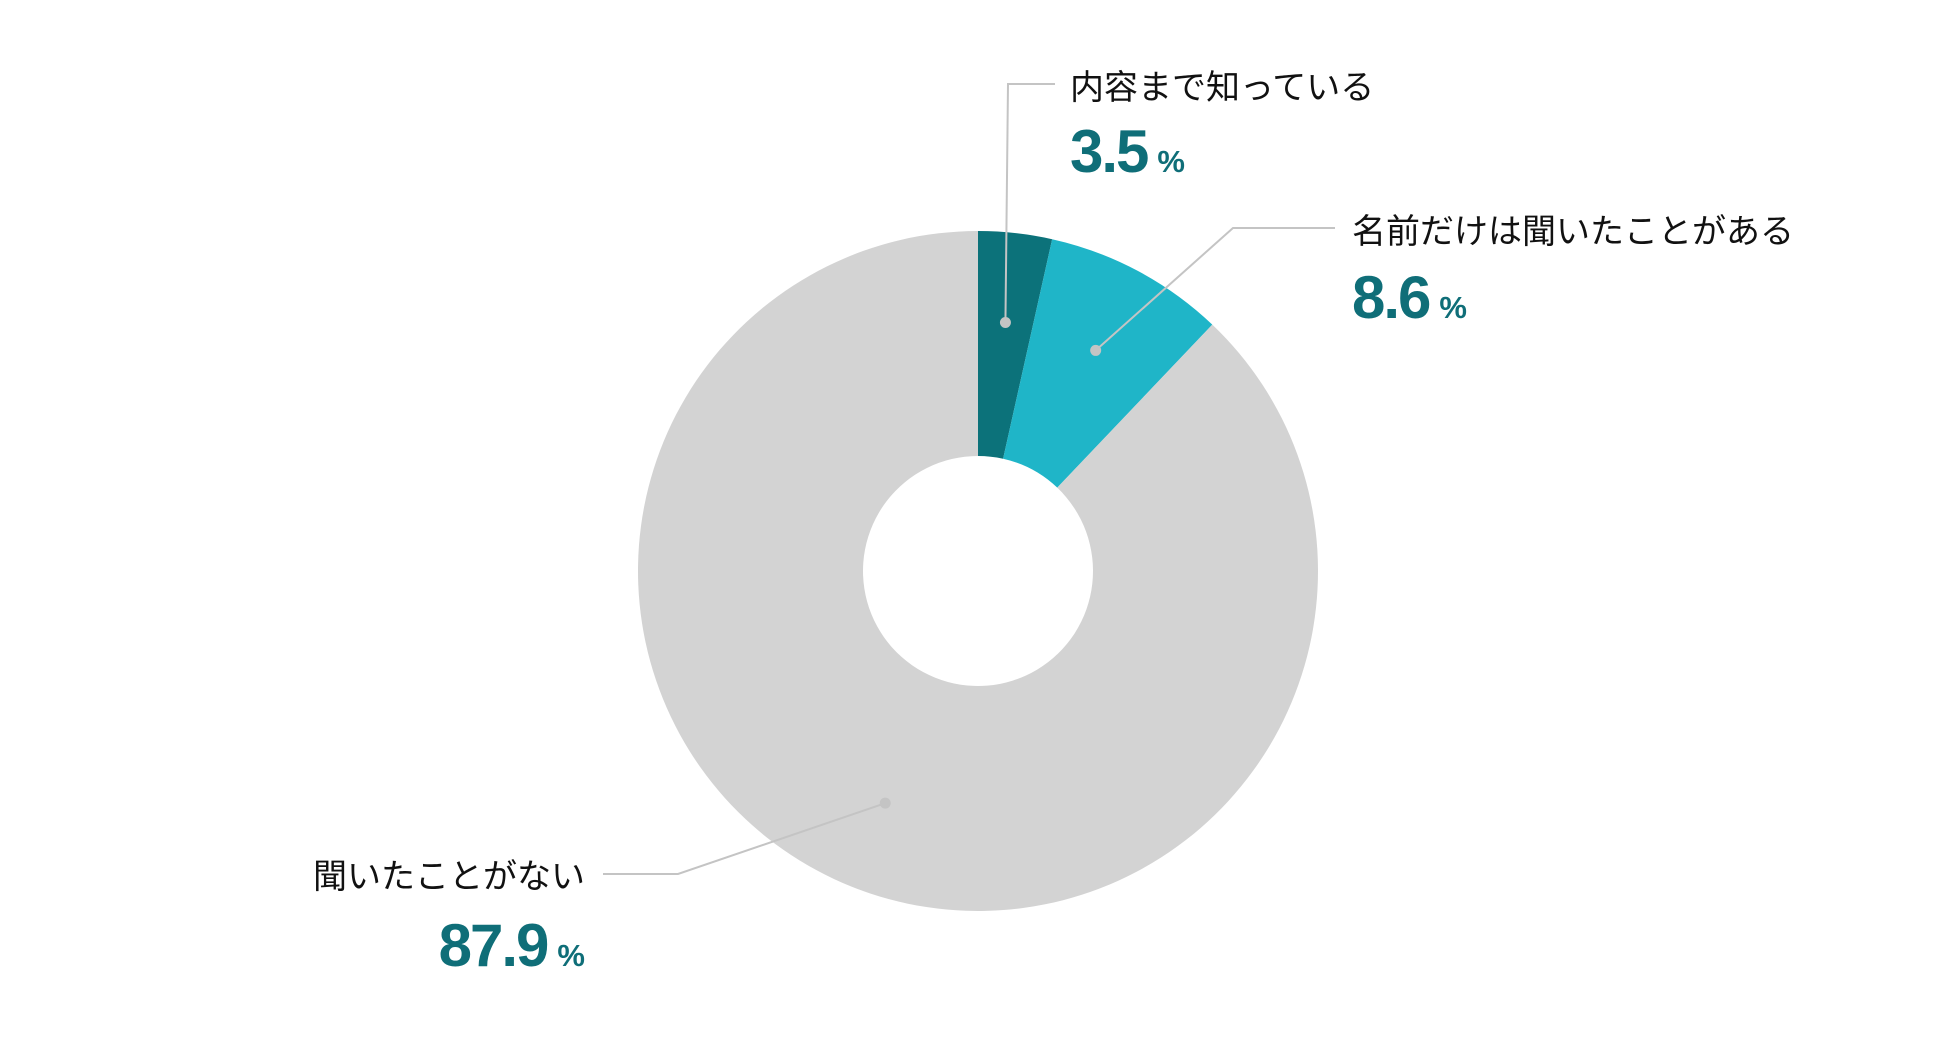 Image resolution: width=1950 pixels, height=1043 pixels. What do you see at coordinates (512, 945) in the screenshot?
I see `slice-value-3: 87.9%` at bounding box center [512, 945].